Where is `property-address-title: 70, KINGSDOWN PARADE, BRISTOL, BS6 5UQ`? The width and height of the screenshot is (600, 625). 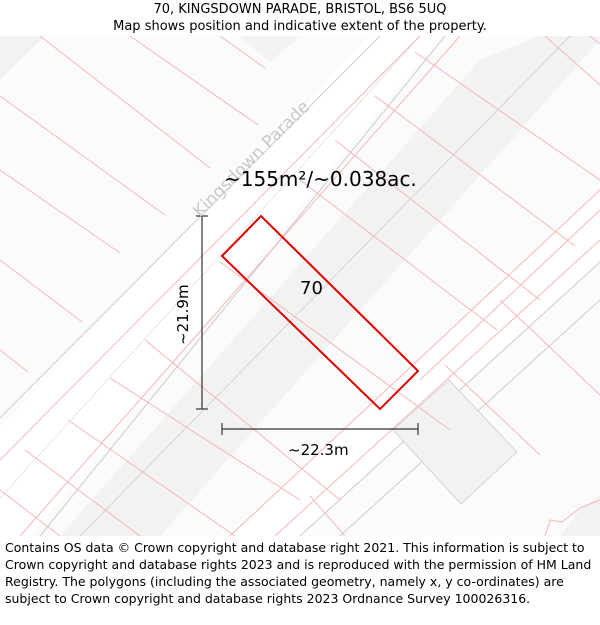
property-address-title: 70, KINGSDOWN PARADE, BRISTOL, BS6 5UQ is located at coordinates (300, 9).